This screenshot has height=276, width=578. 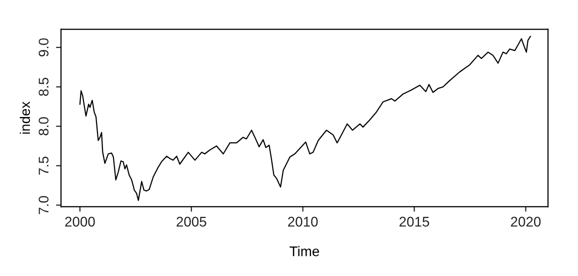 What do you see at coordinates (305, 251) in the screenshot?
I see `x-axis-title: Time` at bounding box center [305, 251].